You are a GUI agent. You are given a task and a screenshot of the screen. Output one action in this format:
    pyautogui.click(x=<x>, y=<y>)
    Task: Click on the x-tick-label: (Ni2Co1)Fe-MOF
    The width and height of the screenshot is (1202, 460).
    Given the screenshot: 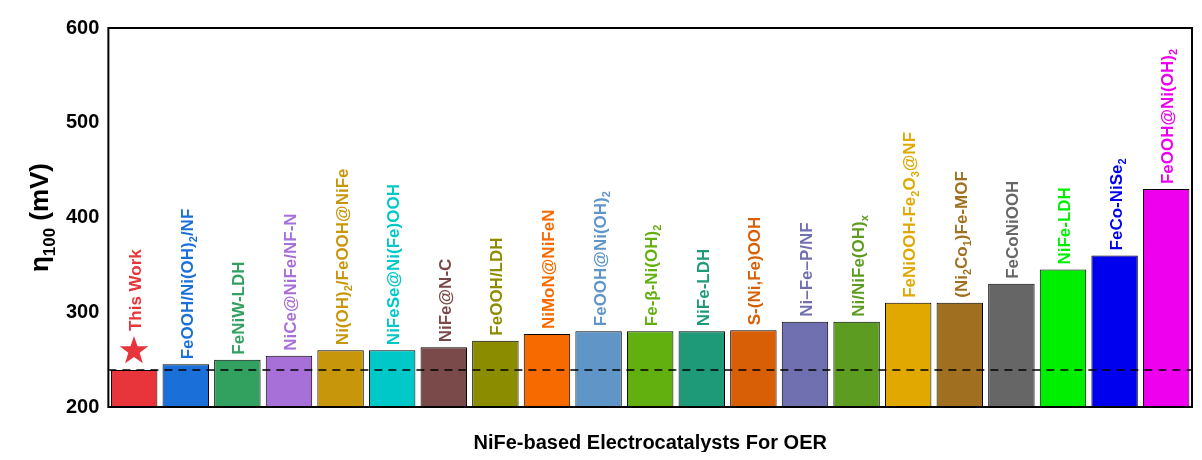 What is the action you would take?
    pyautogui.click(x=962, y=234)
    